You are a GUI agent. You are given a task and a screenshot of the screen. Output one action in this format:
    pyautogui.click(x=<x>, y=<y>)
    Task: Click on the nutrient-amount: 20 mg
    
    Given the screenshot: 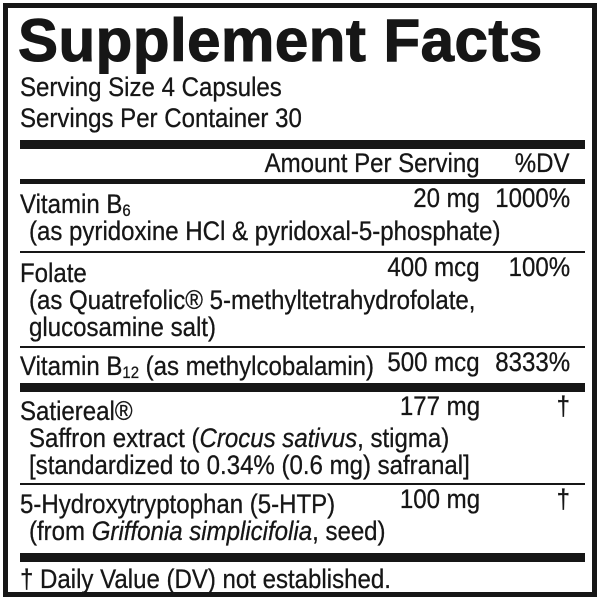 What is the action you would take?
    pyautogui.click(x=446, y=198)
    